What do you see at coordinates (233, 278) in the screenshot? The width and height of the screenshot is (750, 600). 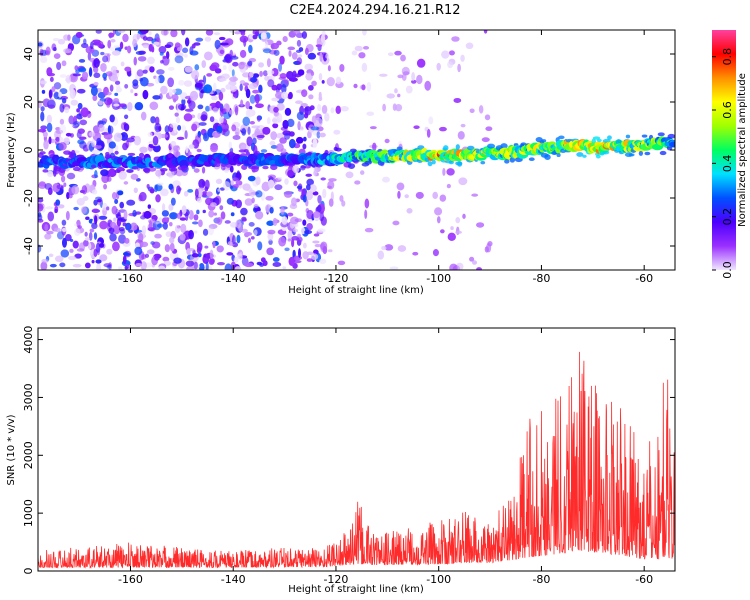 I see `x-tick-label: -140` at bounding box center [233, 278].